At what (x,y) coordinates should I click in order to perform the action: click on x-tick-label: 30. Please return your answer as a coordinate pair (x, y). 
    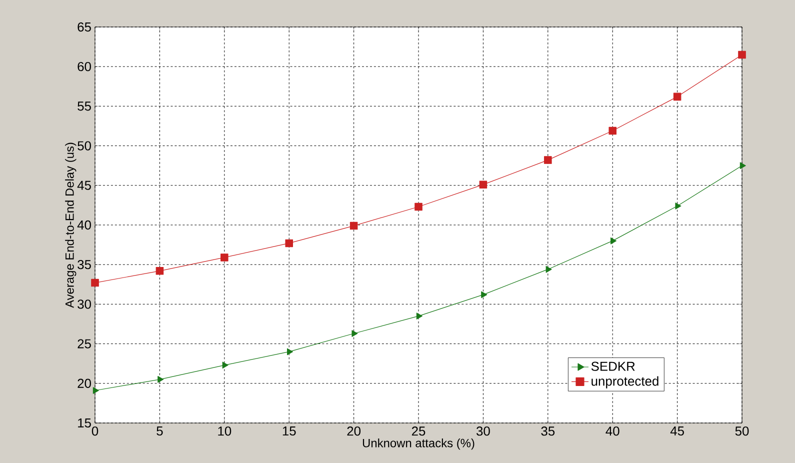
    Looking at the image, I should click on (483, 431).